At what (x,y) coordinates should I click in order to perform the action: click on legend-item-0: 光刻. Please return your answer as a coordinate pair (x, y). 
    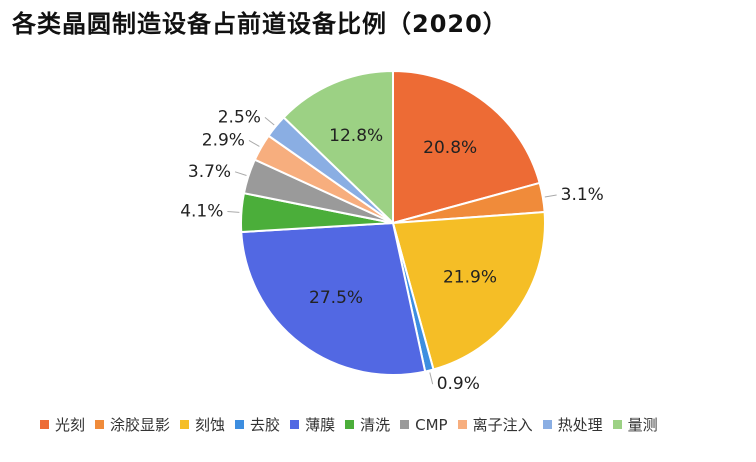
    Looking at the image, I should click on (62, 424).